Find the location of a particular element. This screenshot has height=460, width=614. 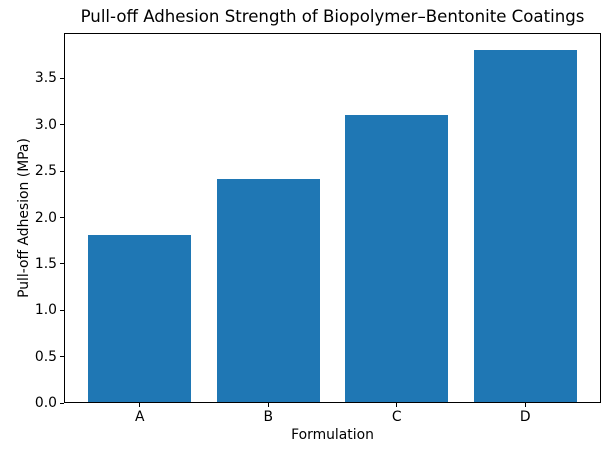

x-tick-label: B is located at coordinates (268, 417).